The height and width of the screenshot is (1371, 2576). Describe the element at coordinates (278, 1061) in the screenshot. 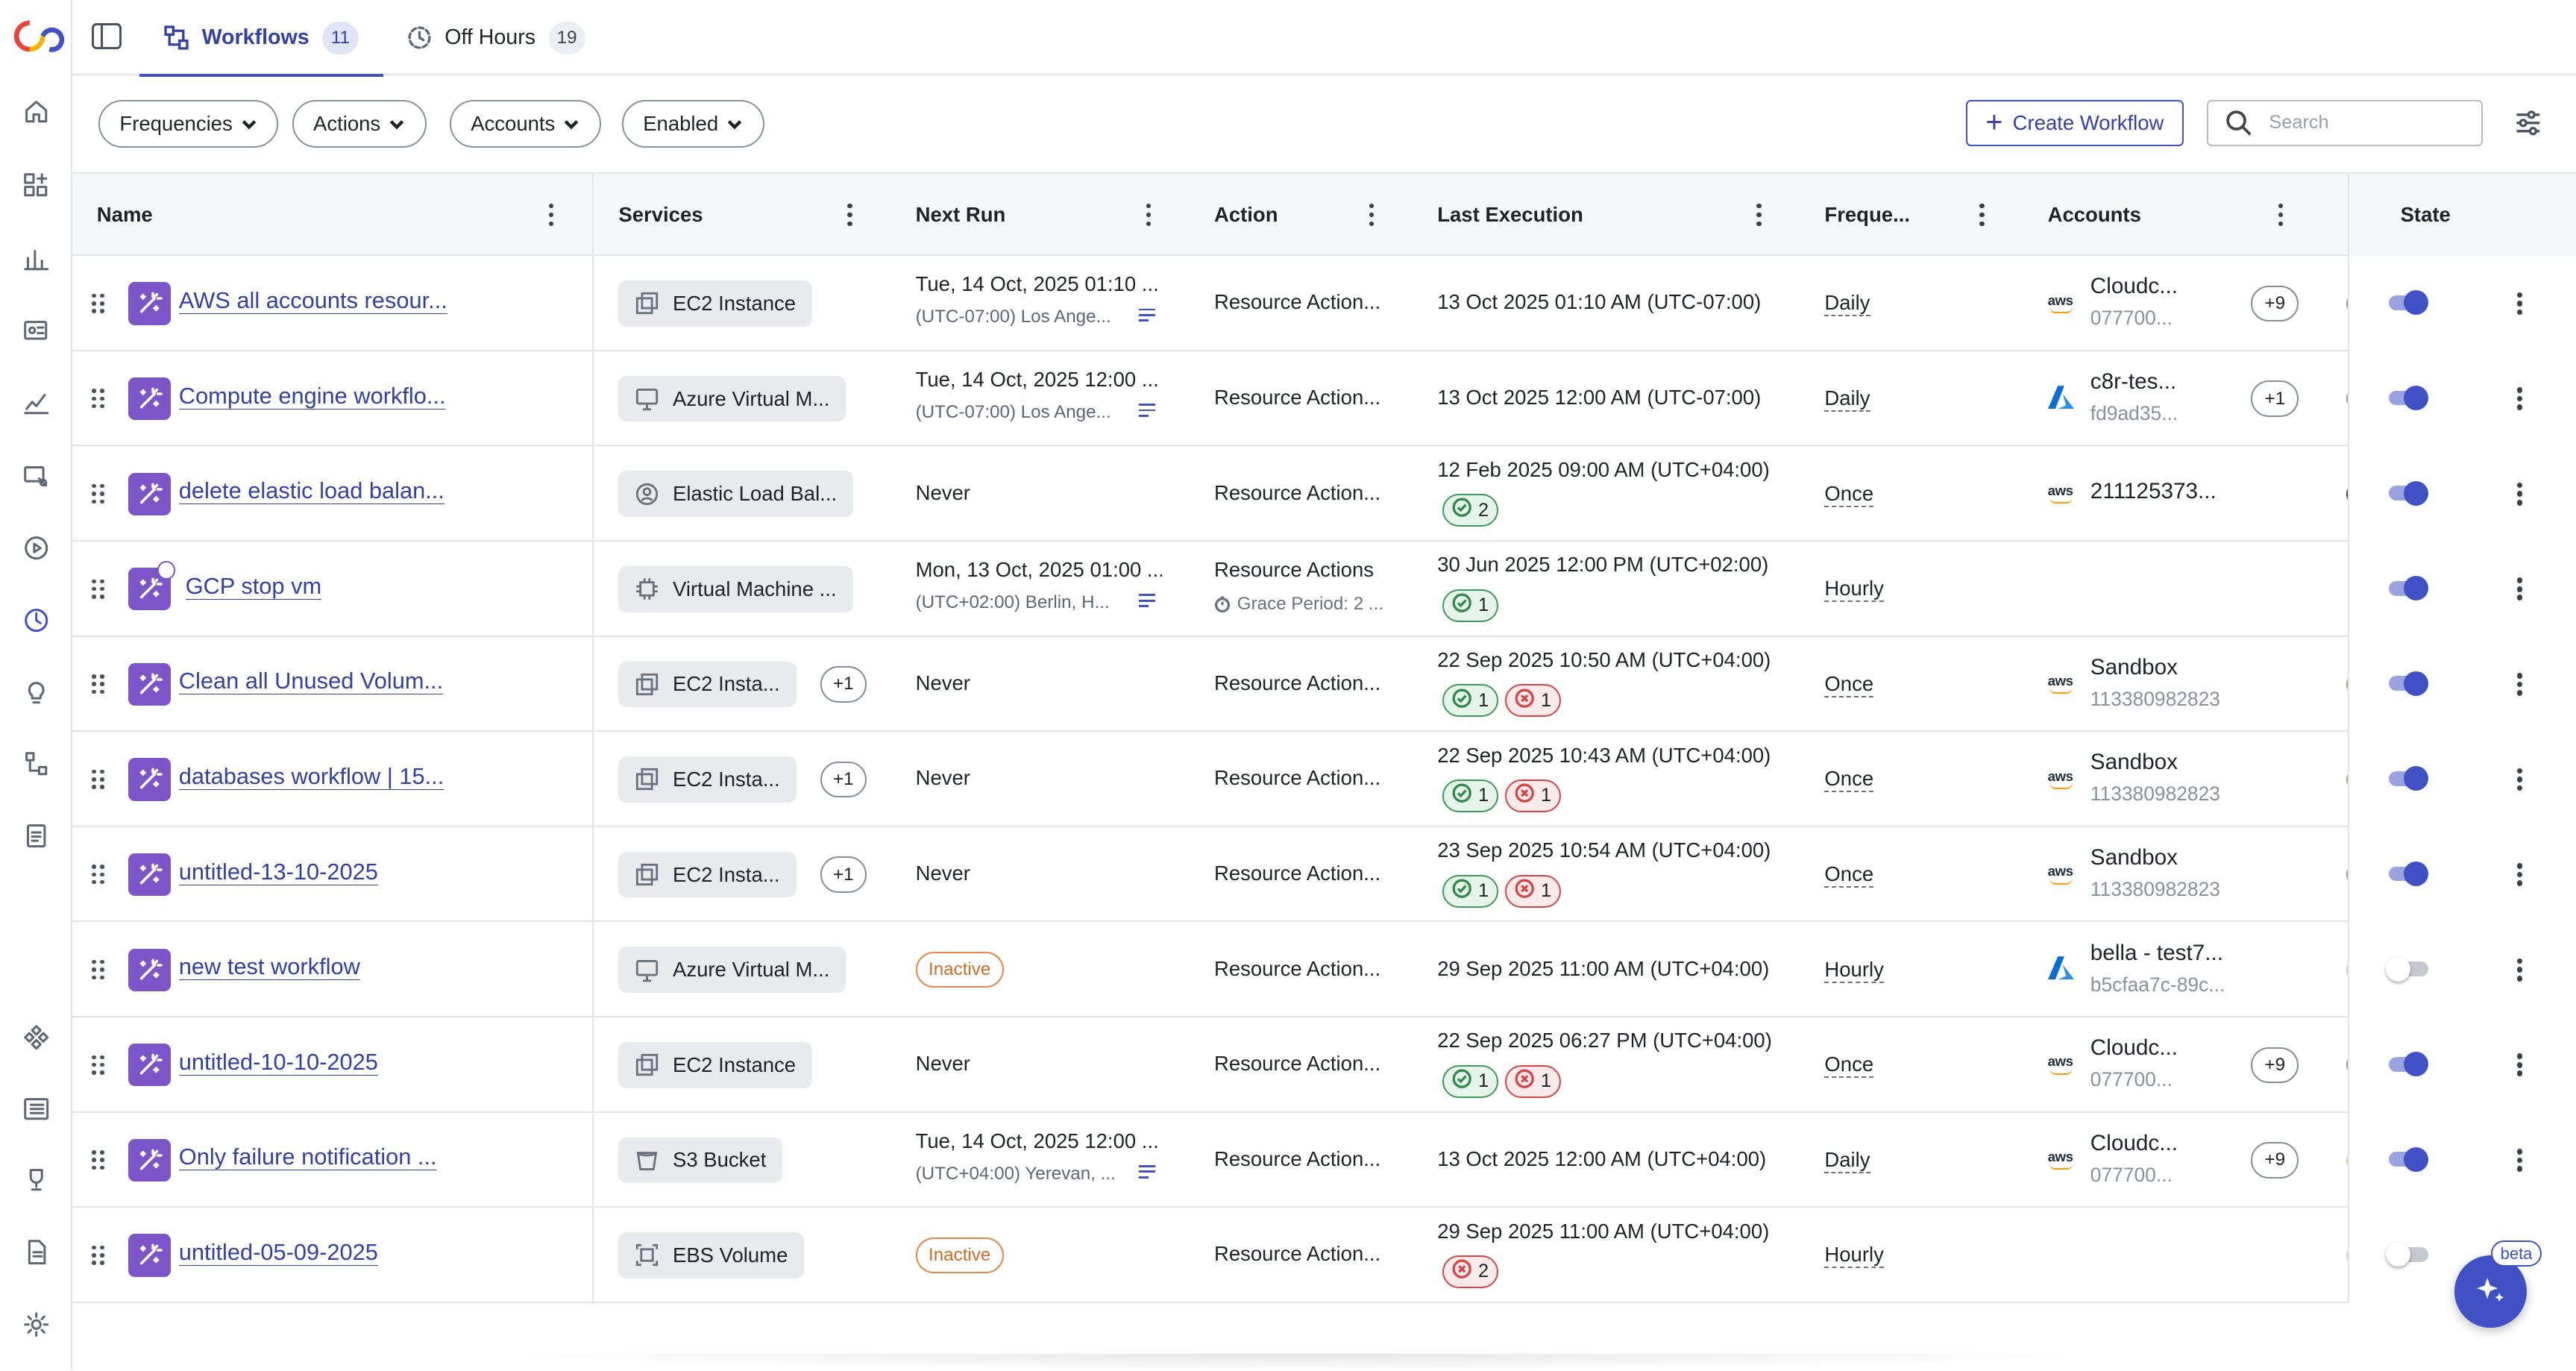

I see `workflow-name-link: untitled-10-10-2025` at that location.